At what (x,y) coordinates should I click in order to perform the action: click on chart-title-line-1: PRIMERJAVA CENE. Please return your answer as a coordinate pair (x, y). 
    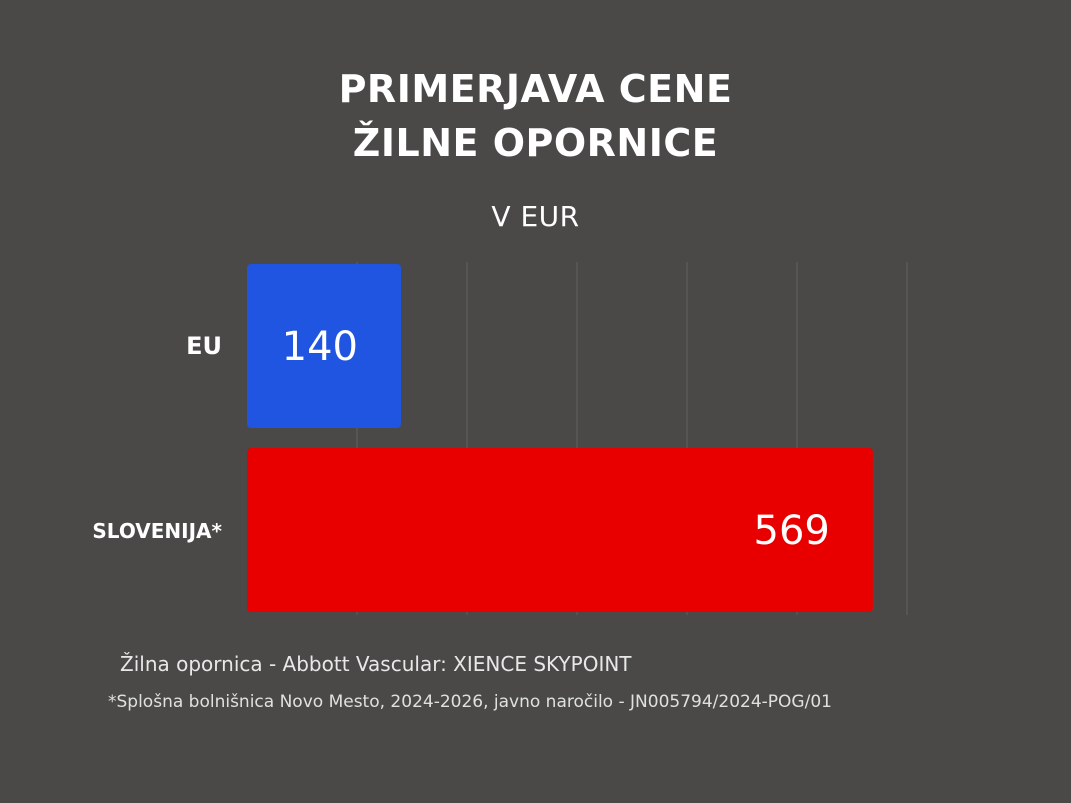
    Looking at the image, I should click on (535, 89).